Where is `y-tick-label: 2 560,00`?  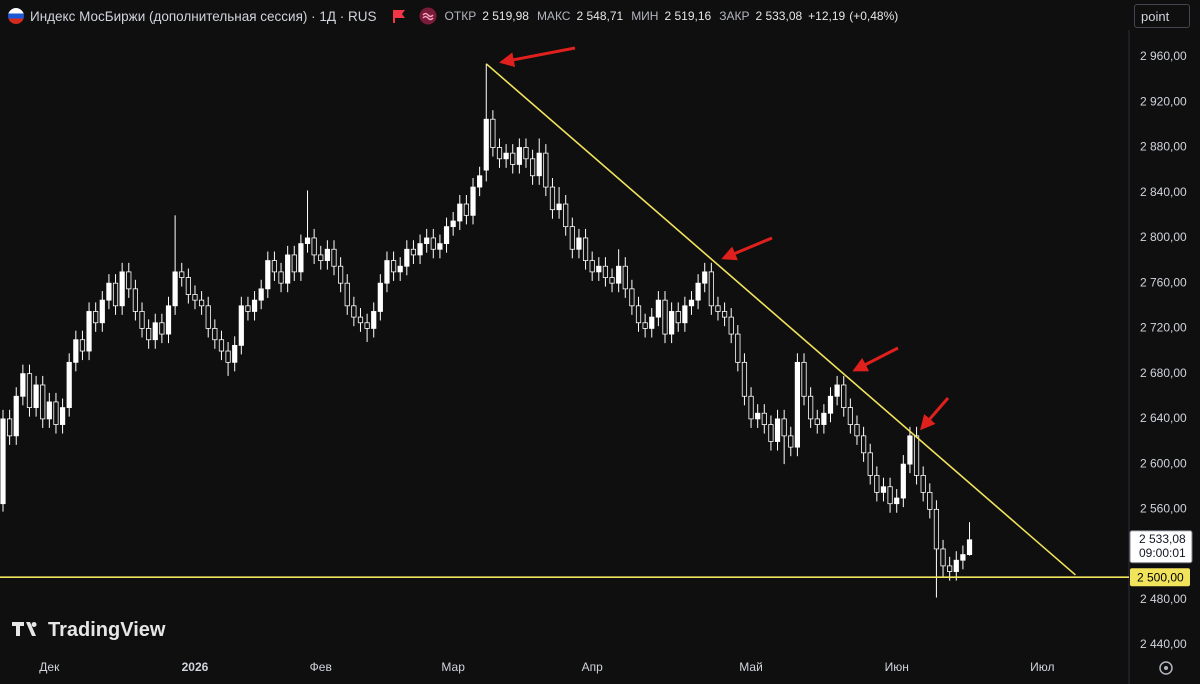
y-tick-label: 2 560,00 is located at coordinates (1163, 509).